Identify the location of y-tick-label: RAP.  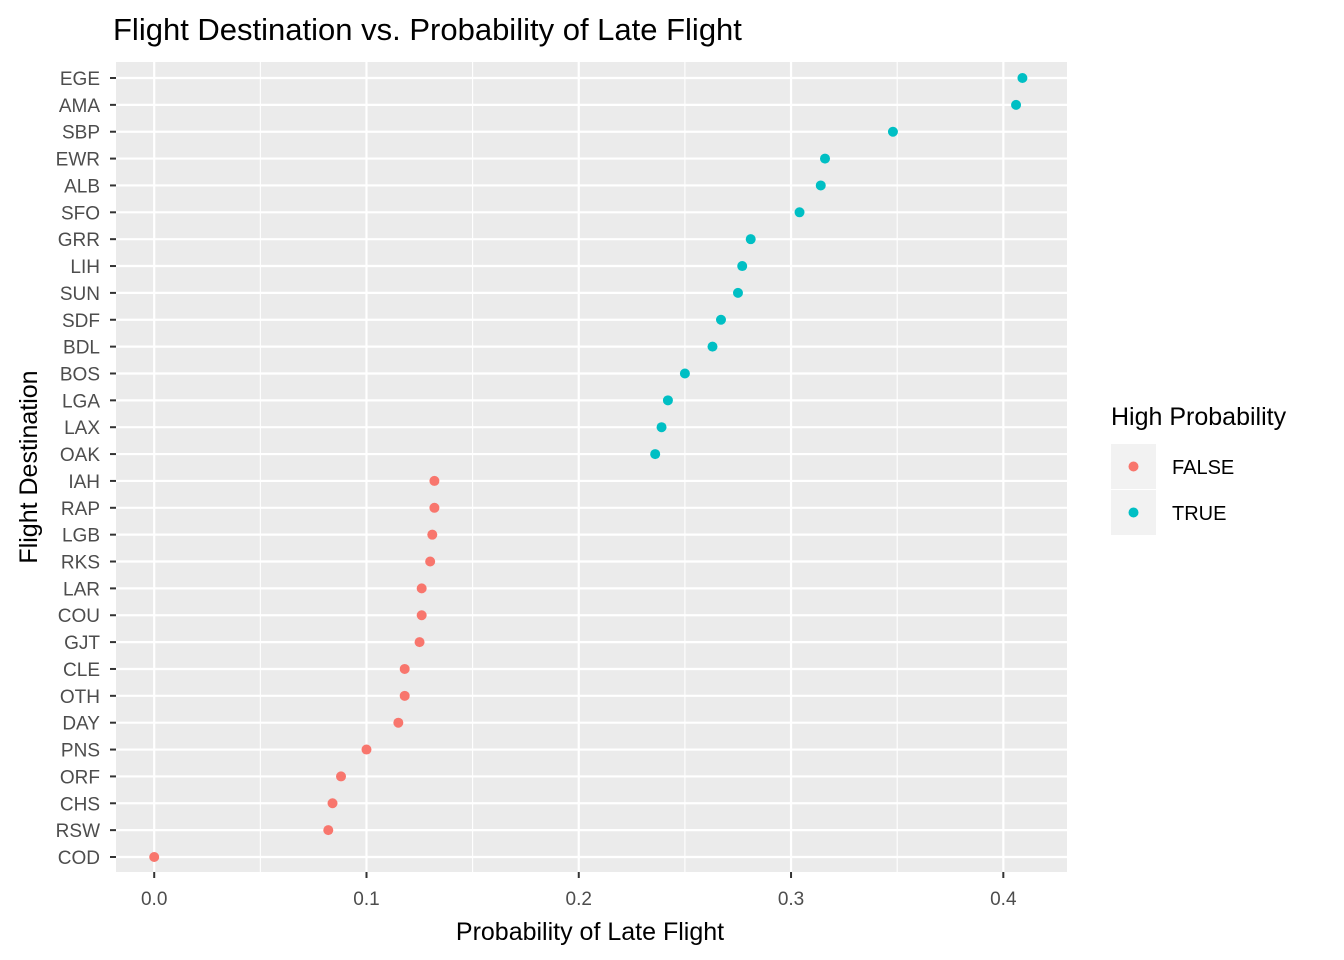
(80, 509).